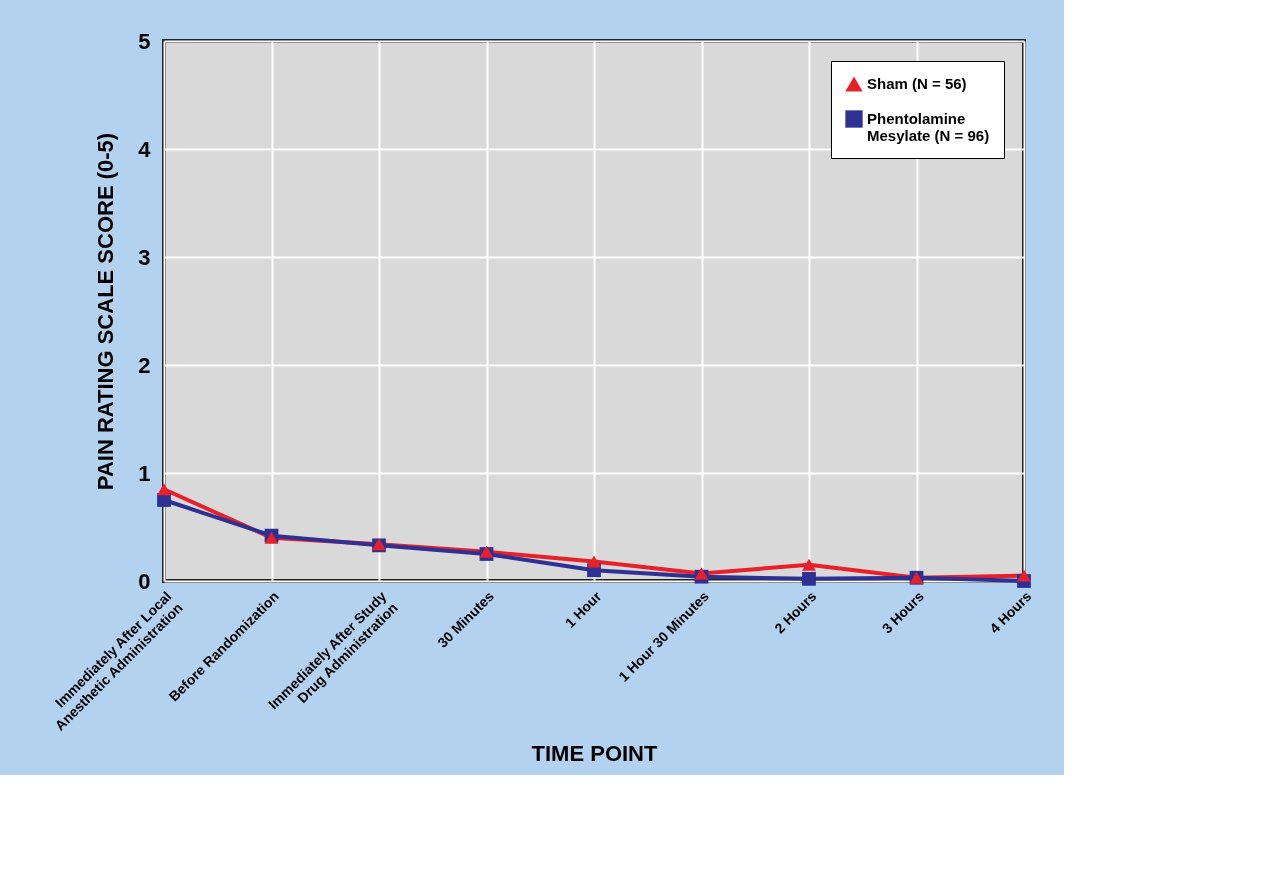  I want to click on y-tick-label: 4, so click(145, 149).